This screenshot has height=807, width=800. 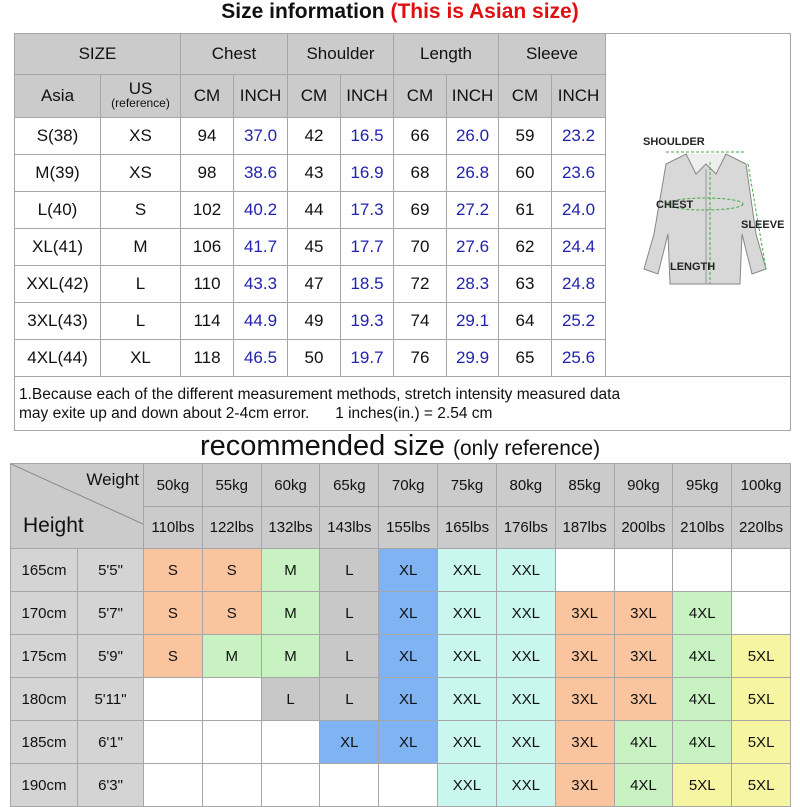 What do you see at coordinates (472, 358) in the screenshot?
I see `size-cell: 29.9` at bounding box center [472, 358].